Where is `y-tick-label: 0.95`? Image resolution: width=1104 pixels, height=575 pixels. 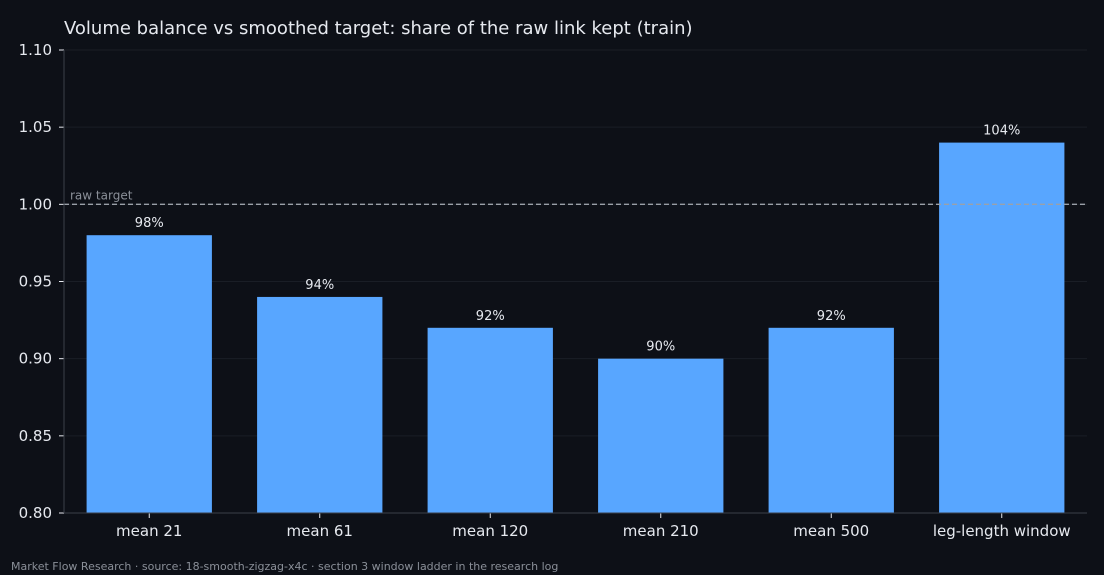 y-tick-label: 0.95 is located at coordinates (35, 282).